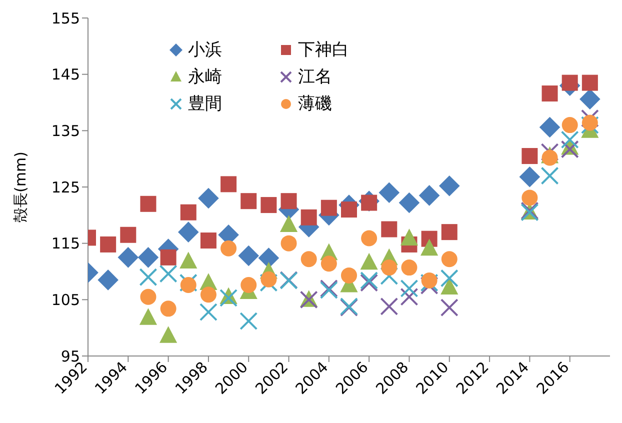  What do you see at coordinates (205, 104) in the screenshot?
I see `legend-label: 豊間` at bounding box center [205, 104].